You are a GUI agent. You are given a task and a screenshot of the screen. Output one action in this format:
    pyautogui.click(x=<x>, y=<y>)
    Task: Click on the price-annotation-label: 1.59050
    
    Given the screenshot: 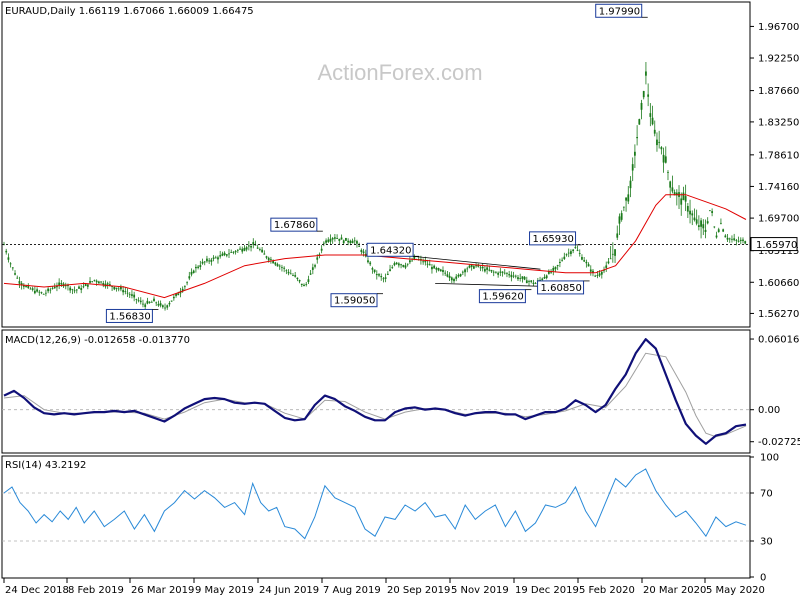 What is the action you would take?
    pyautogui.click(x=354, y=301)
    